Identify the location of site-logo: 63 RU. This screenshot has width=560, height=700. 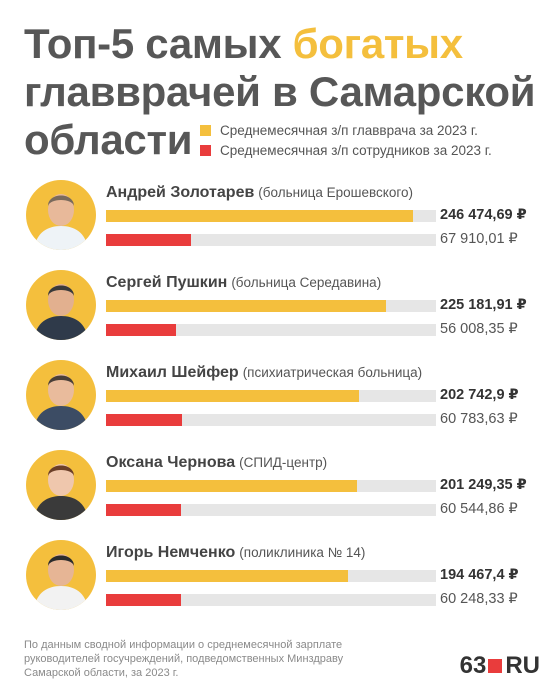
(500, 666).